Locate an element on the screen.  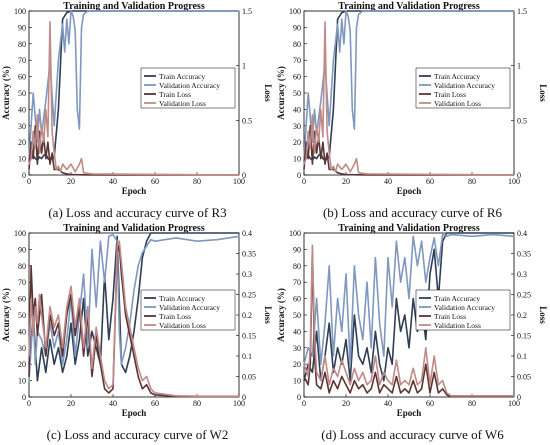
legend-entry: Validation Loss is located at coordinates (457, 103).